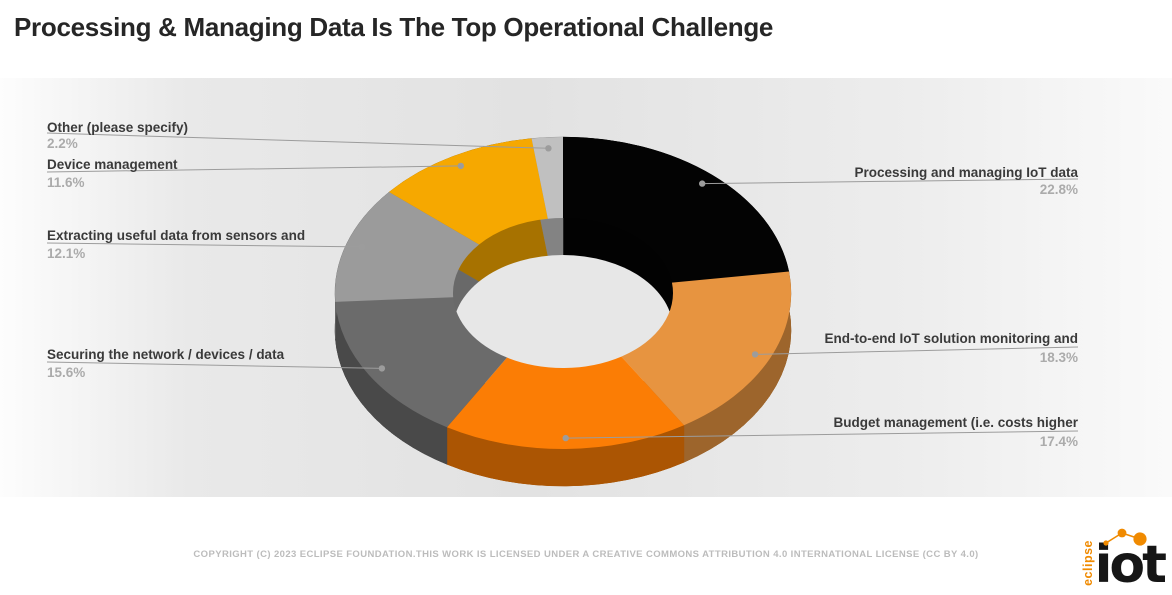 This screenshot has width=1172, height=595. Describe the element at coordinates (1058, 189) in the screenshot. I see `slice-percent-processing-managing-iot-data: 22.8%` at that location.